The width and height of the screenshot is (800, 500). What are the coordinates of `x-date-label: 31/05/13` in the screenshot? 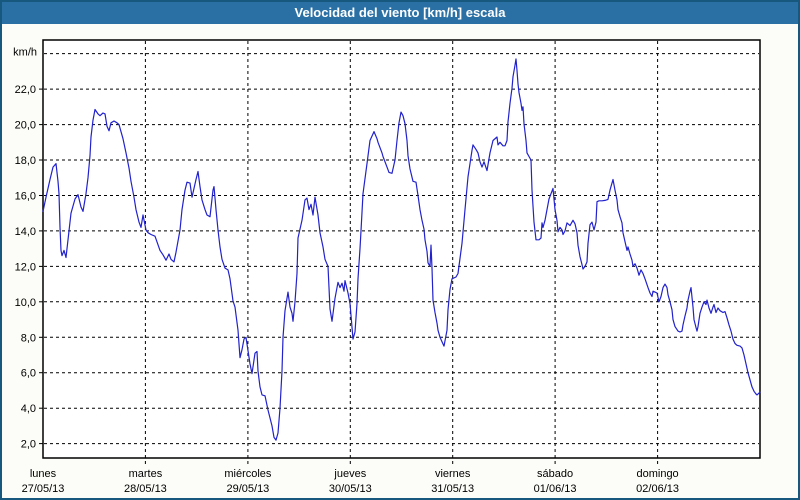 It's located at (452, 489).